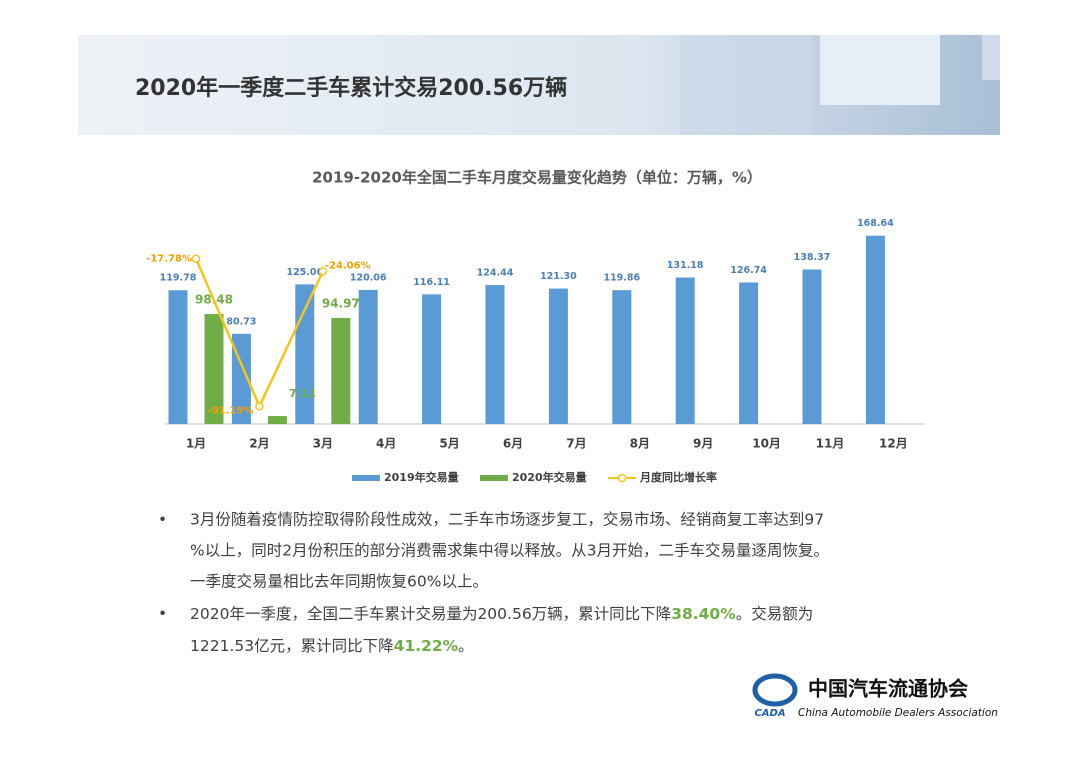 The height and width of the screenshot is (764, 1080). I want to click on x-tick-label: 7月, so click(576, 444).